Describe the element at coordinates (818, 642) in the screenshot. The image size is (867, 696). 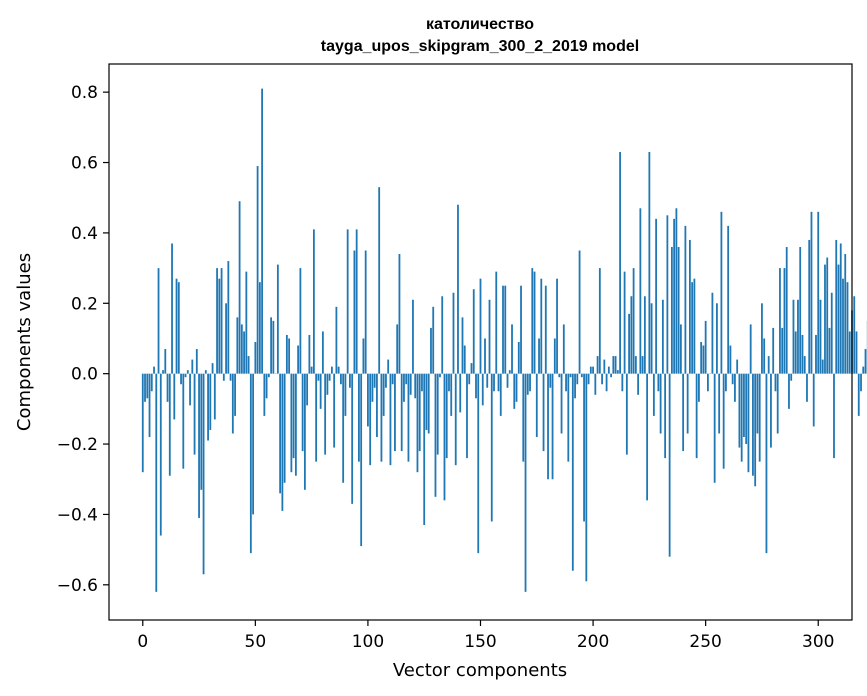
I see `x-tick-label: 300` at that location.